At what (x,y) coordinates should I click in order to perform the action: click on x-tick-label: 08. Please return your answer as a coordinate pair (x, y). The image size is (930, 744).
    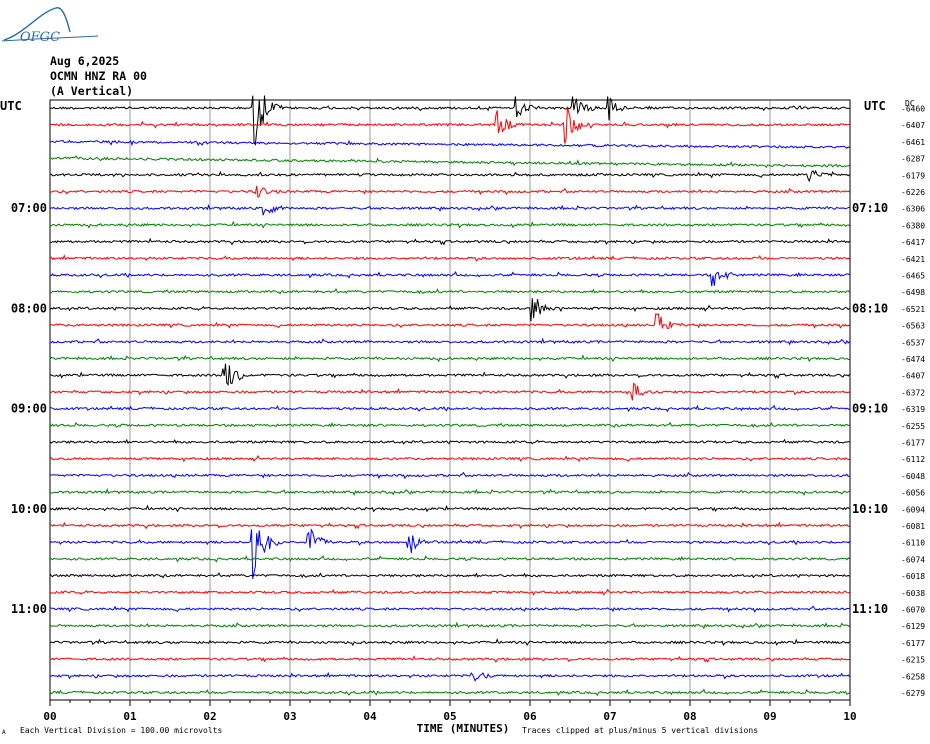
    Looking at the image, I should click on (689, 716).